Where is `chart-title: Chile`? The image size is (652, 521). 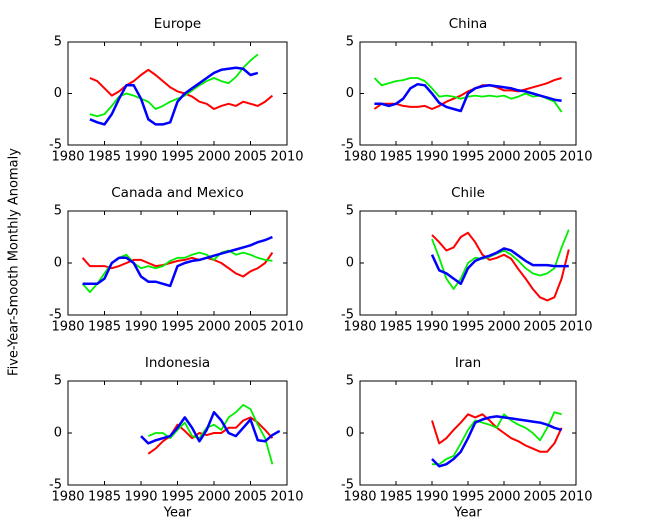
chart-title: Chile is located at coordinates (468, 193).